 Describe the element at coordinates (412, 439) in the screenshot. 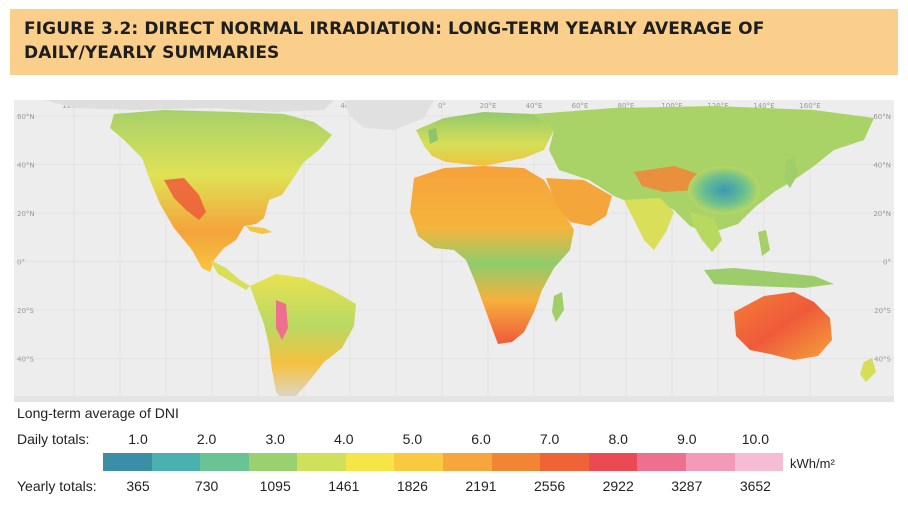

I see `daily-tick-label: 5.0` at that location.